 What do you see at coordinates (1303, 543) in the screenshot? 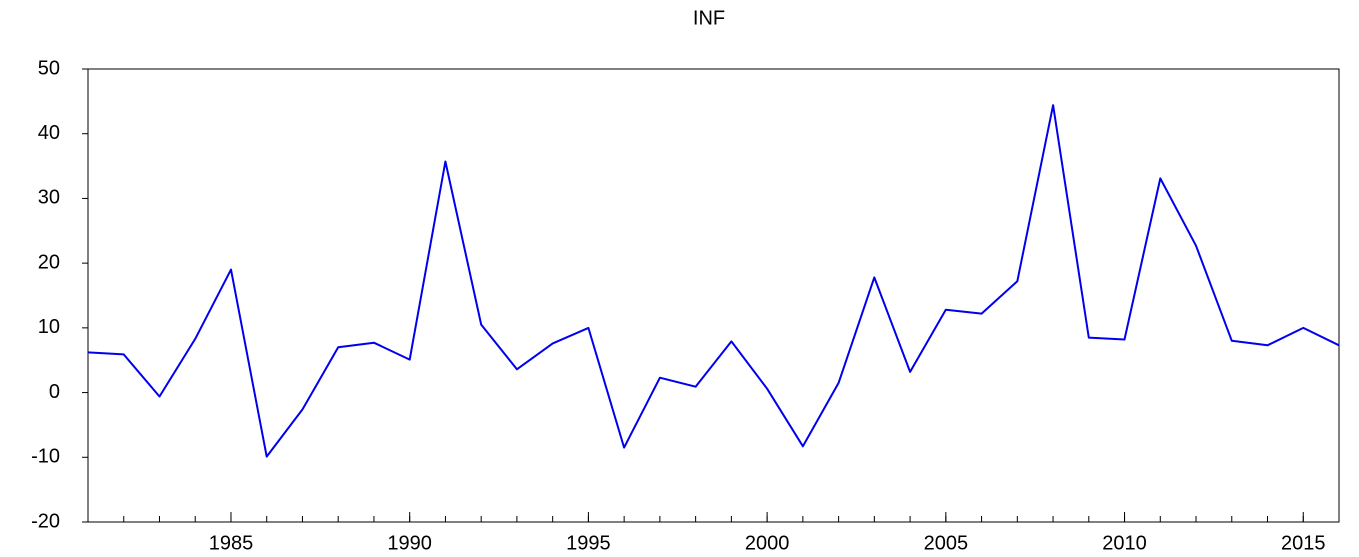
I see `x-tick-label: 2015` at bounding box center [1303, 543].